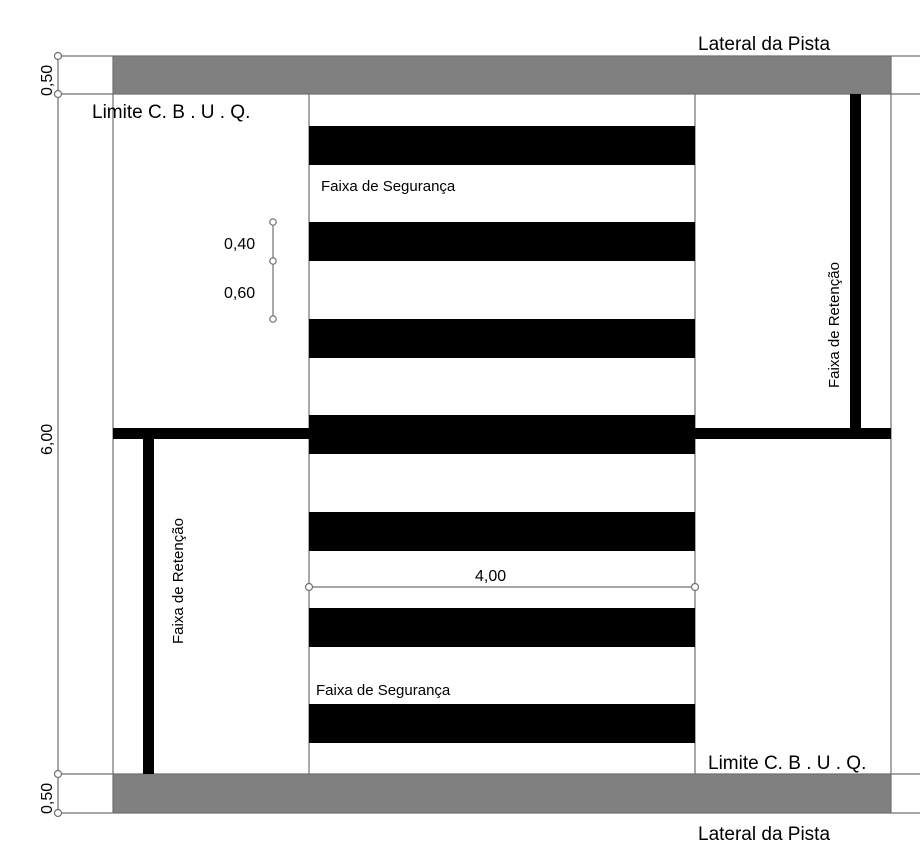 The height and width of the screenshot is (856, 920). Describe the element at coordinates (490, 576) in the screenshot. I see `dim-crosswalk-width: 4,00` at that location.